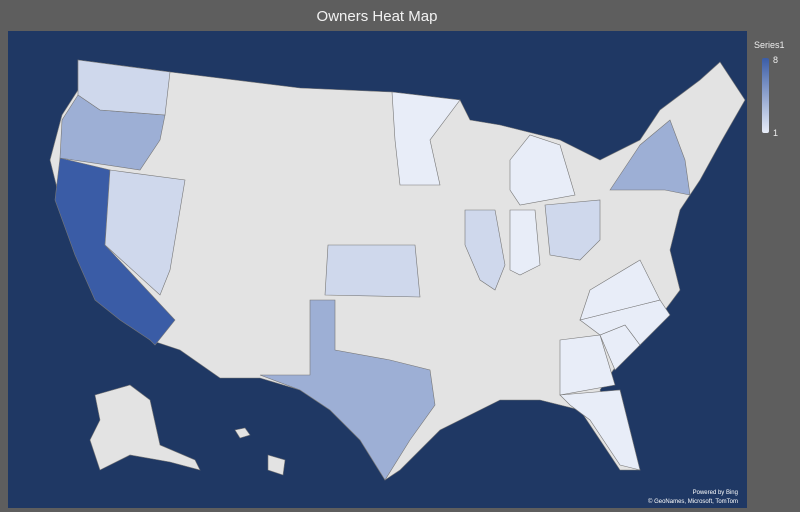 The height and width of the screenshot is (512, 800). Describe the element at coordinates (124, 87) in the screenshot. I see `region-washington` at that location.